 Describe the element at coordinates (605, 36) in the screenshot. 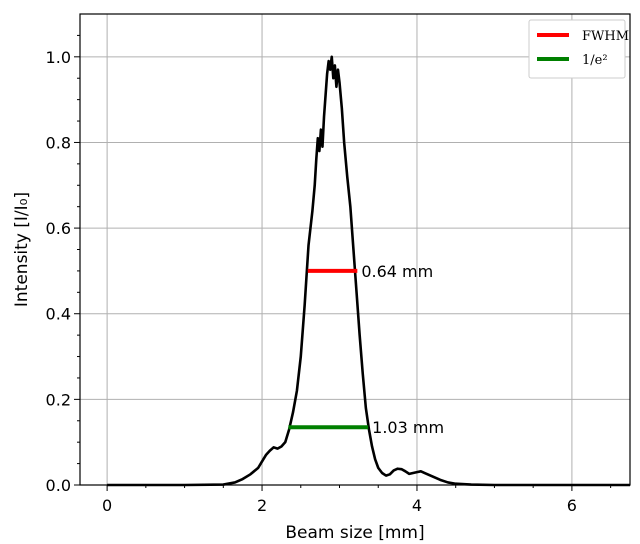

I see `legend-label-fwhm: FWHM` at that location.